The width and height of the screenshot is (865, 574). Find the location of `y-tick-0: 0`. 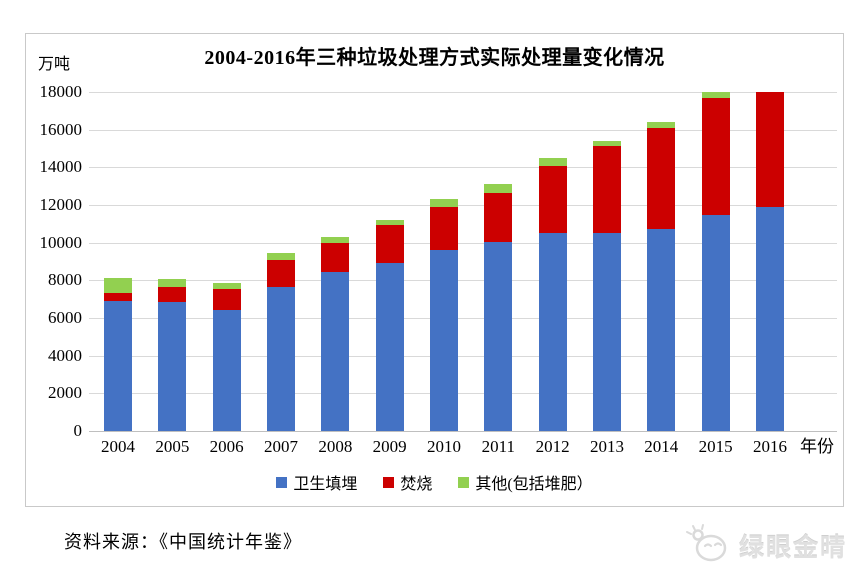

y-tick-0: 0 is located at coordinates (78, 430).